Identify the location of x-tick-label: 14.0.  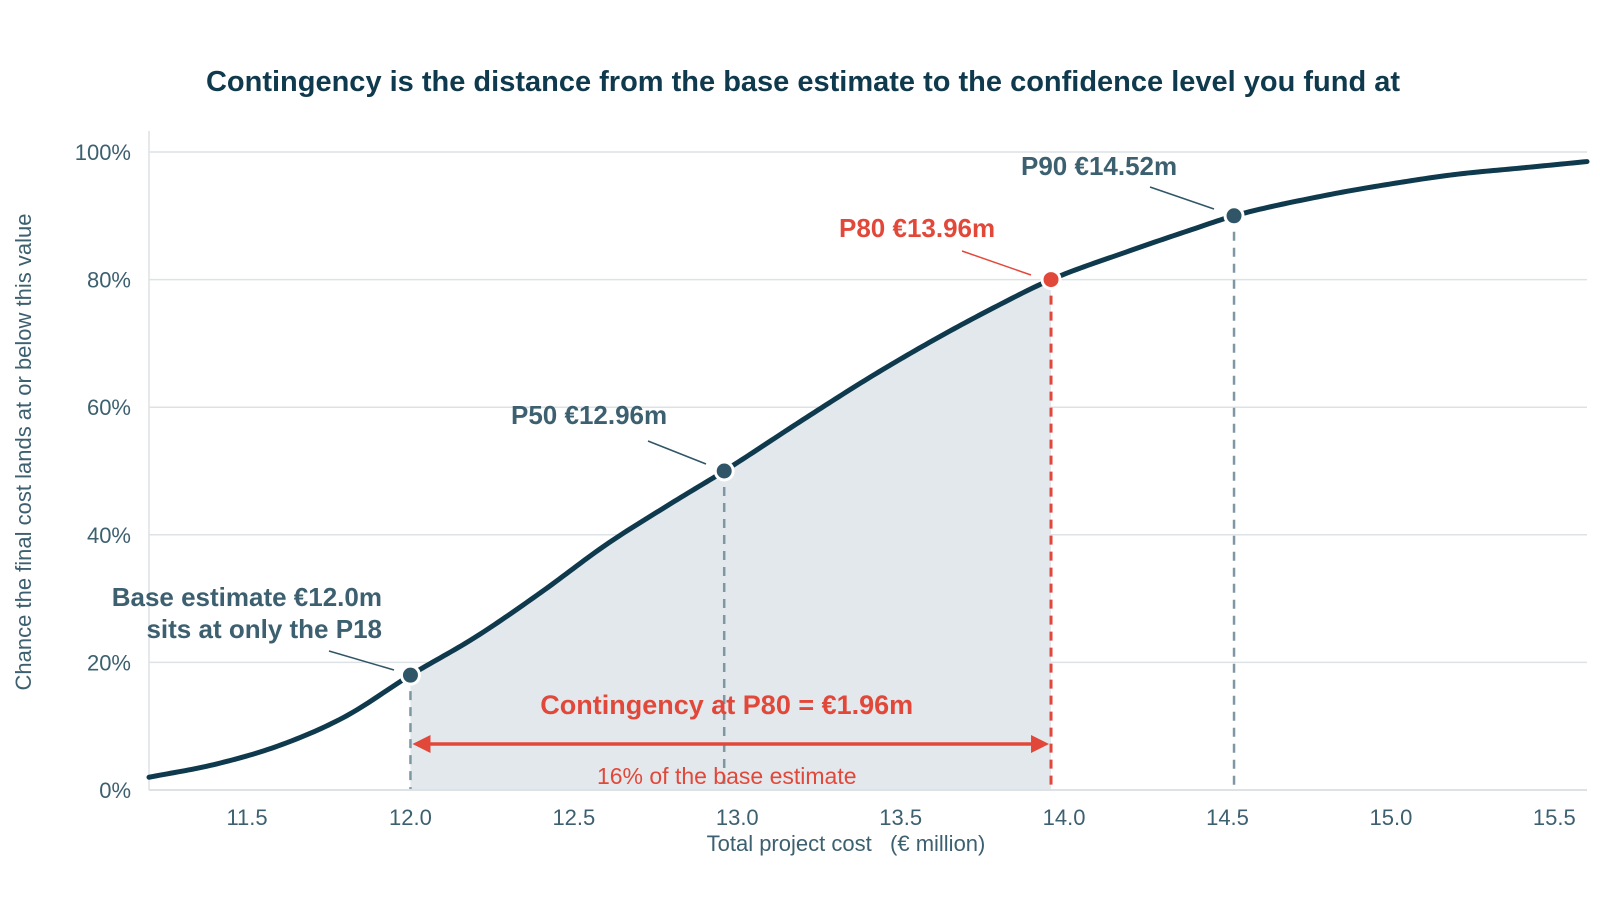
(1064, 817).